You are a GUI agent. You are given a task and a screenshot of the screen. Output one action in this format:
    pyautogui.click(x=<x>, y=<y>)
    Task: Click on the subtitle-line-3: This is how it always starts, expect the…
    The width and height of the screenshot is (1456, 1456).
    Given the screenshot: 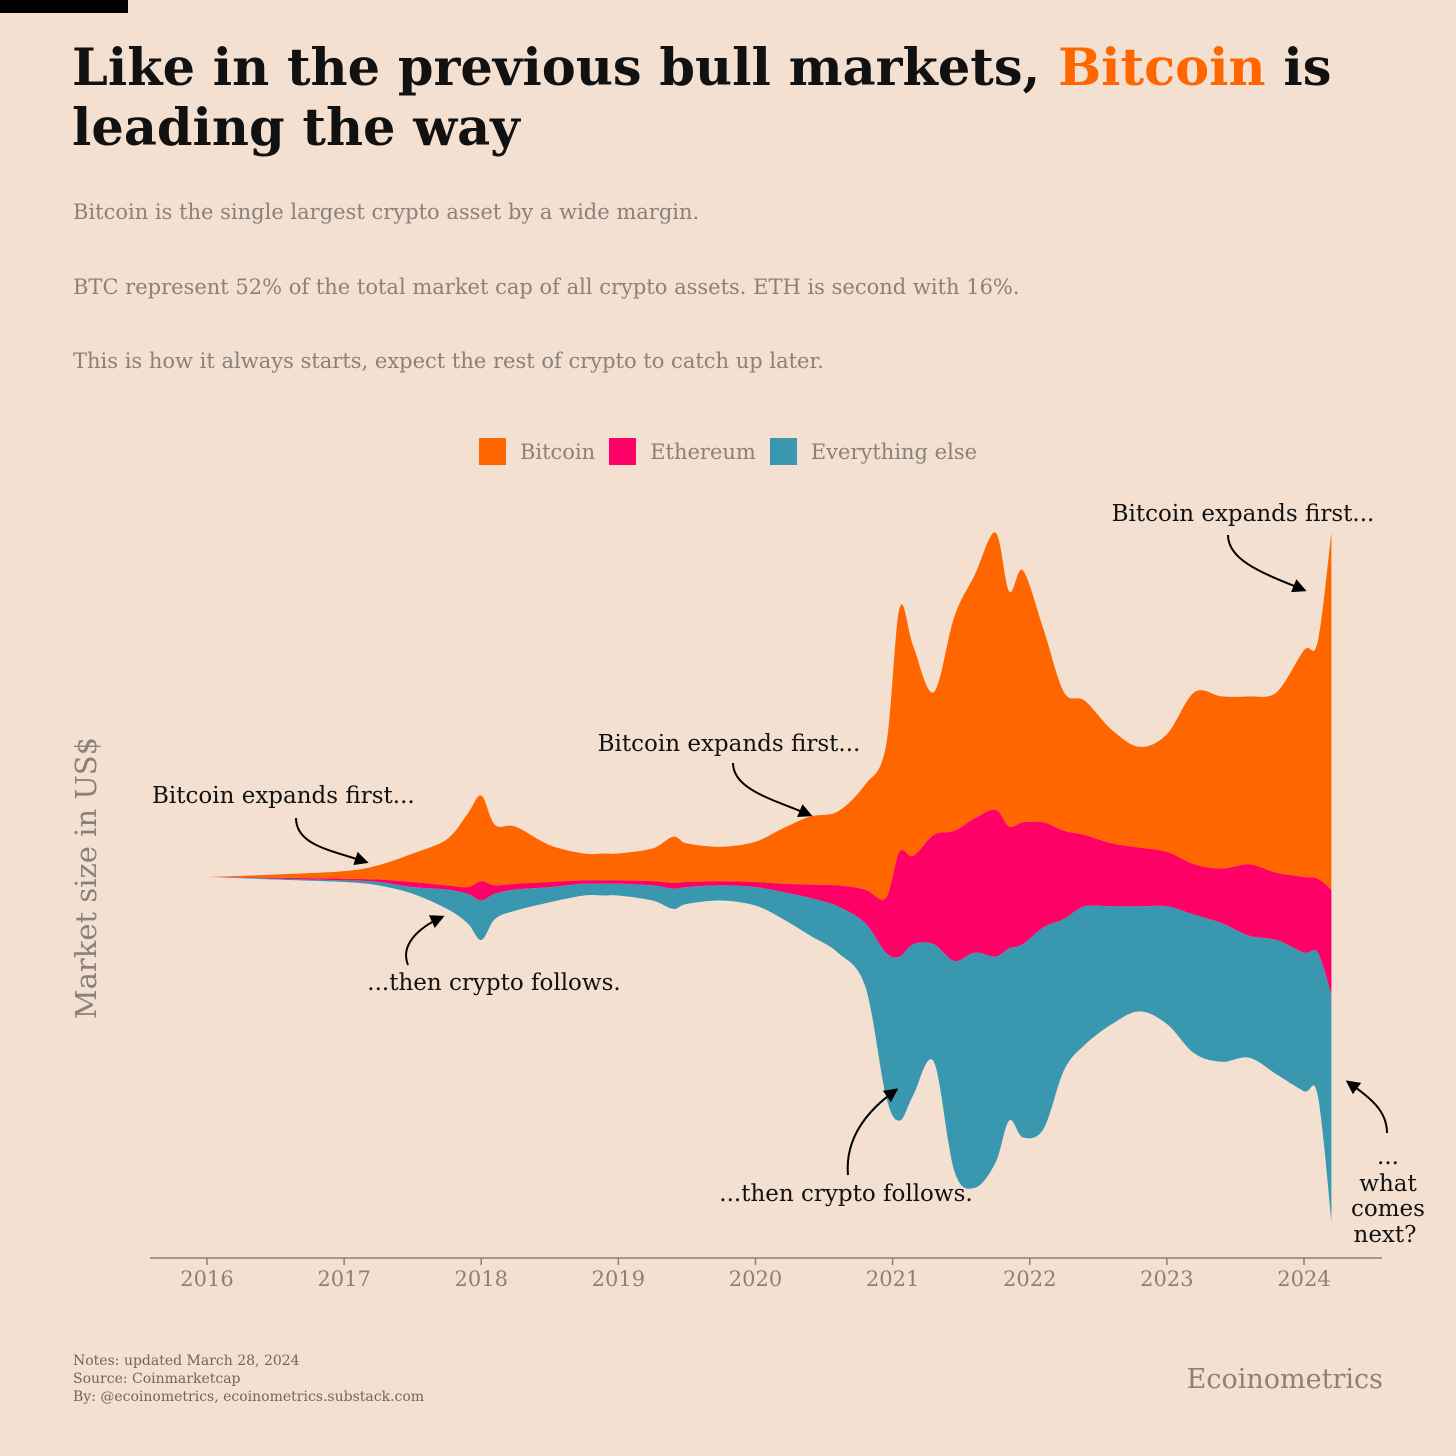 What is the action you would take?
    pyautogui.click(x=448, y=361)
    